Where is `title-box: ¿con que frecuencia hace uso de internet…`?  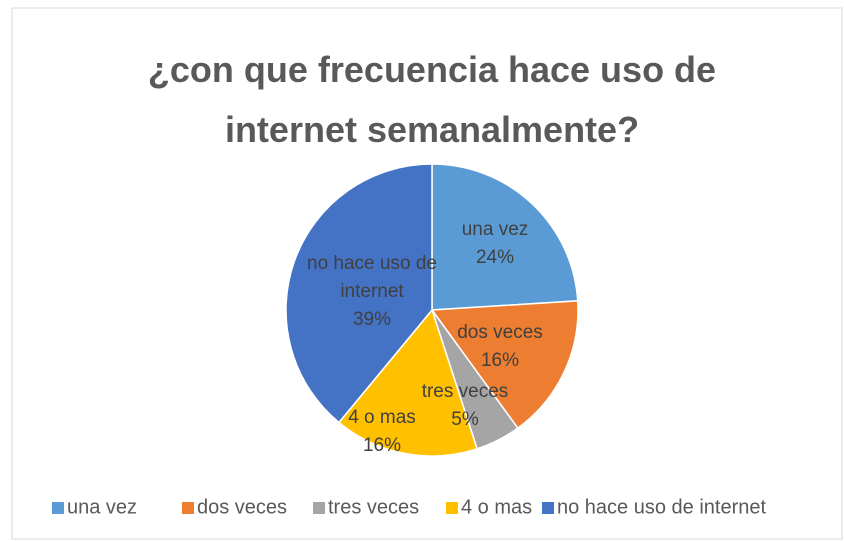
title-box: ¿con que frecuencia hace uso de internet… is located at coordinates (432, 99).